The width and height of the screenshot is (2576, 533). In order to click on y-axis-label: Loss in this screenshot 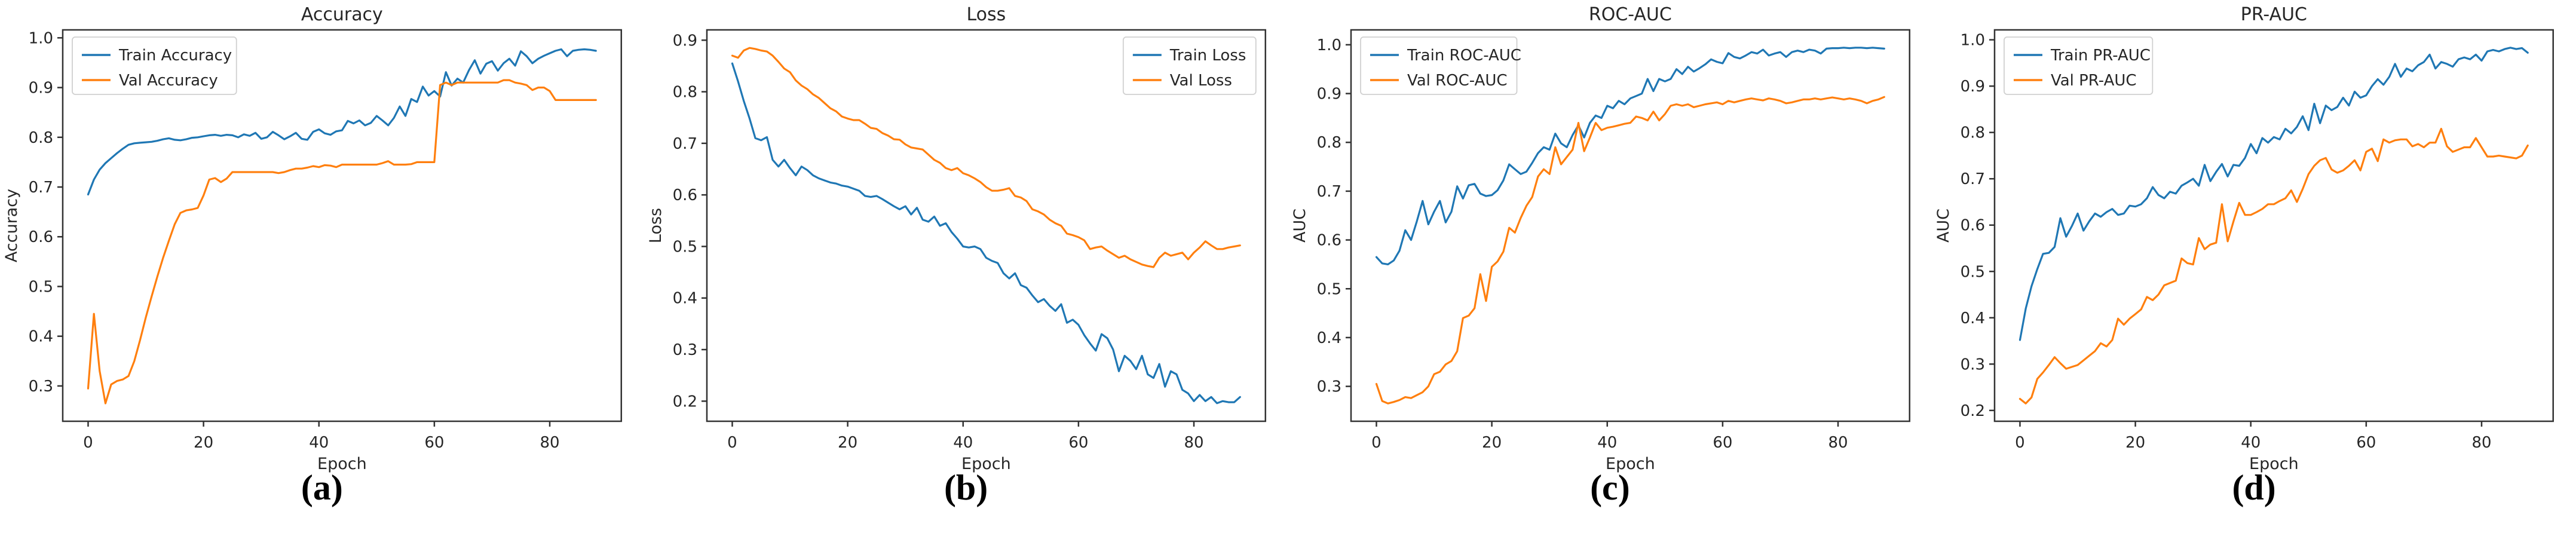, I will do `click(656, 225)`.